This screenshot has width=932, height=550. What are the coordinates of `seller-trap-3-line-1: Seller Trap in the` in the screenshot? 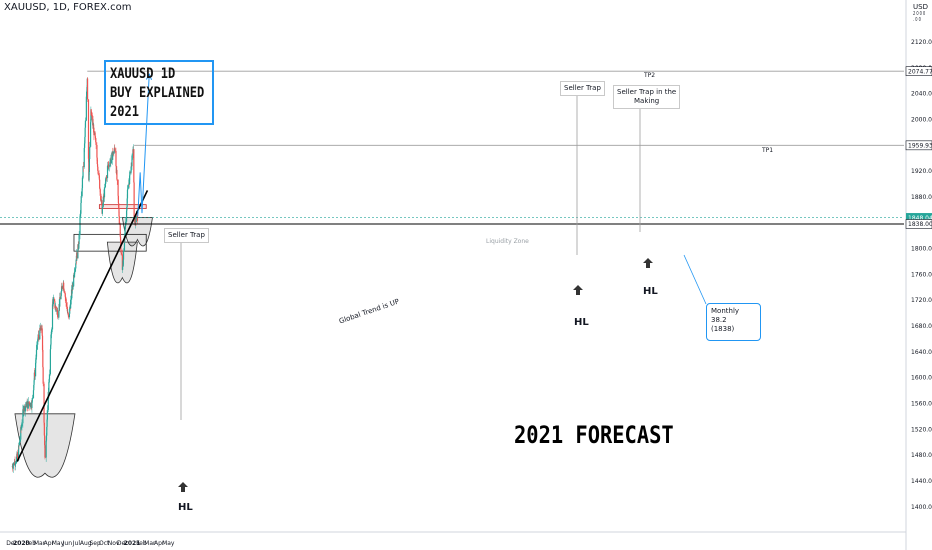 It's located at (647, 92).